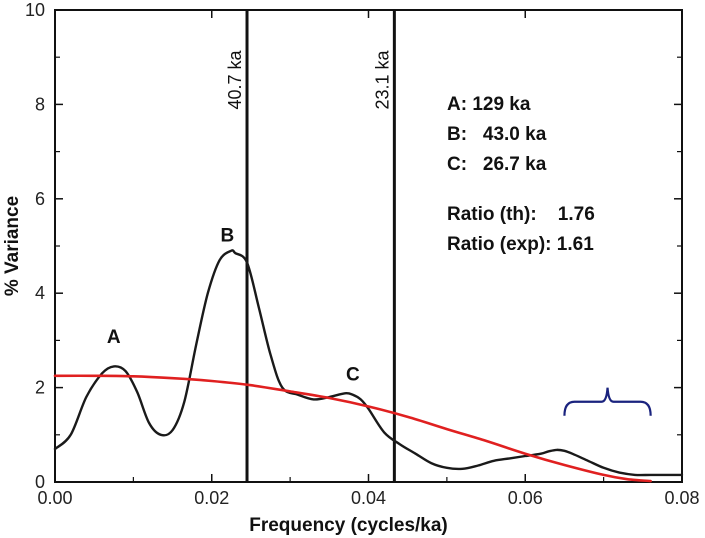  What do you see at coordinates (211, 498) in the screenshot?
I see `x-tick-label: 0.02` at bounding box center [211, 498].